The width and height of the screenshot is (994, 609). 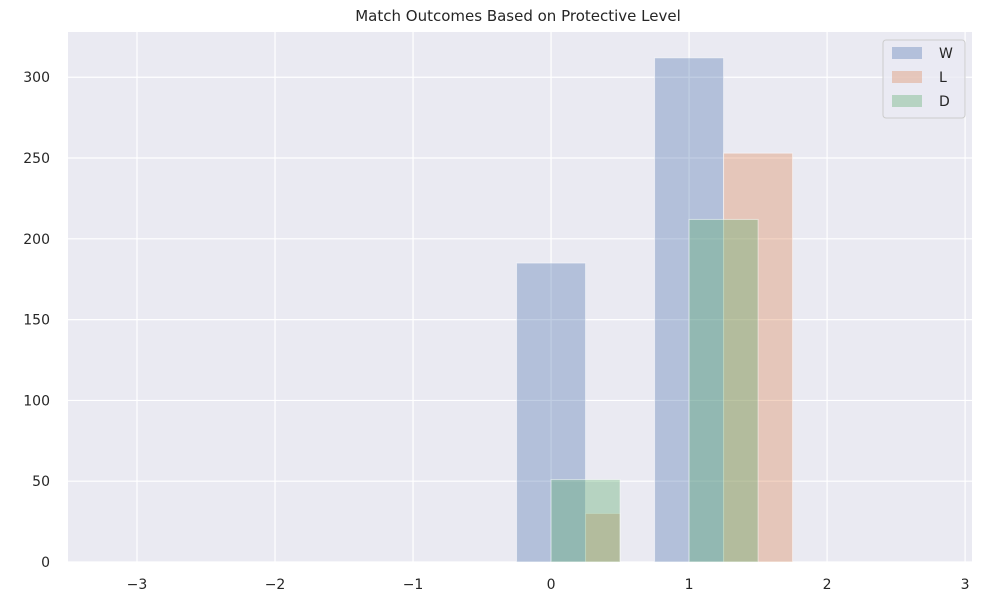 What do you see at coordinates (137, 585) in the screenshot?
I see `x-tick-label: −3` at bounding box center [137, 585].